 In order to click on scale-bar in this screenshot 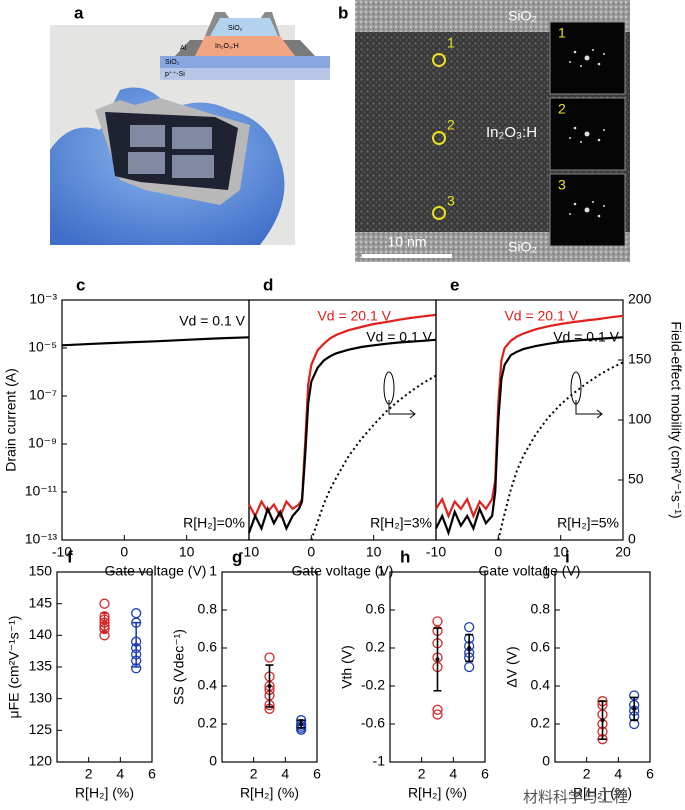, I will do `click(407, 256)`.